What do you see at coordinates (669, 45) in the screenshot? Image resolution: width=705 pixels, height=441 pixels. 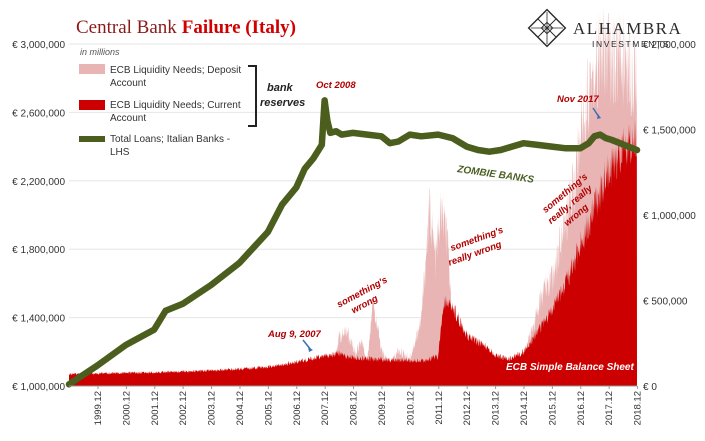 I see `y-right-tick-label: € 2,000,000` at bounding box center [669, 45].